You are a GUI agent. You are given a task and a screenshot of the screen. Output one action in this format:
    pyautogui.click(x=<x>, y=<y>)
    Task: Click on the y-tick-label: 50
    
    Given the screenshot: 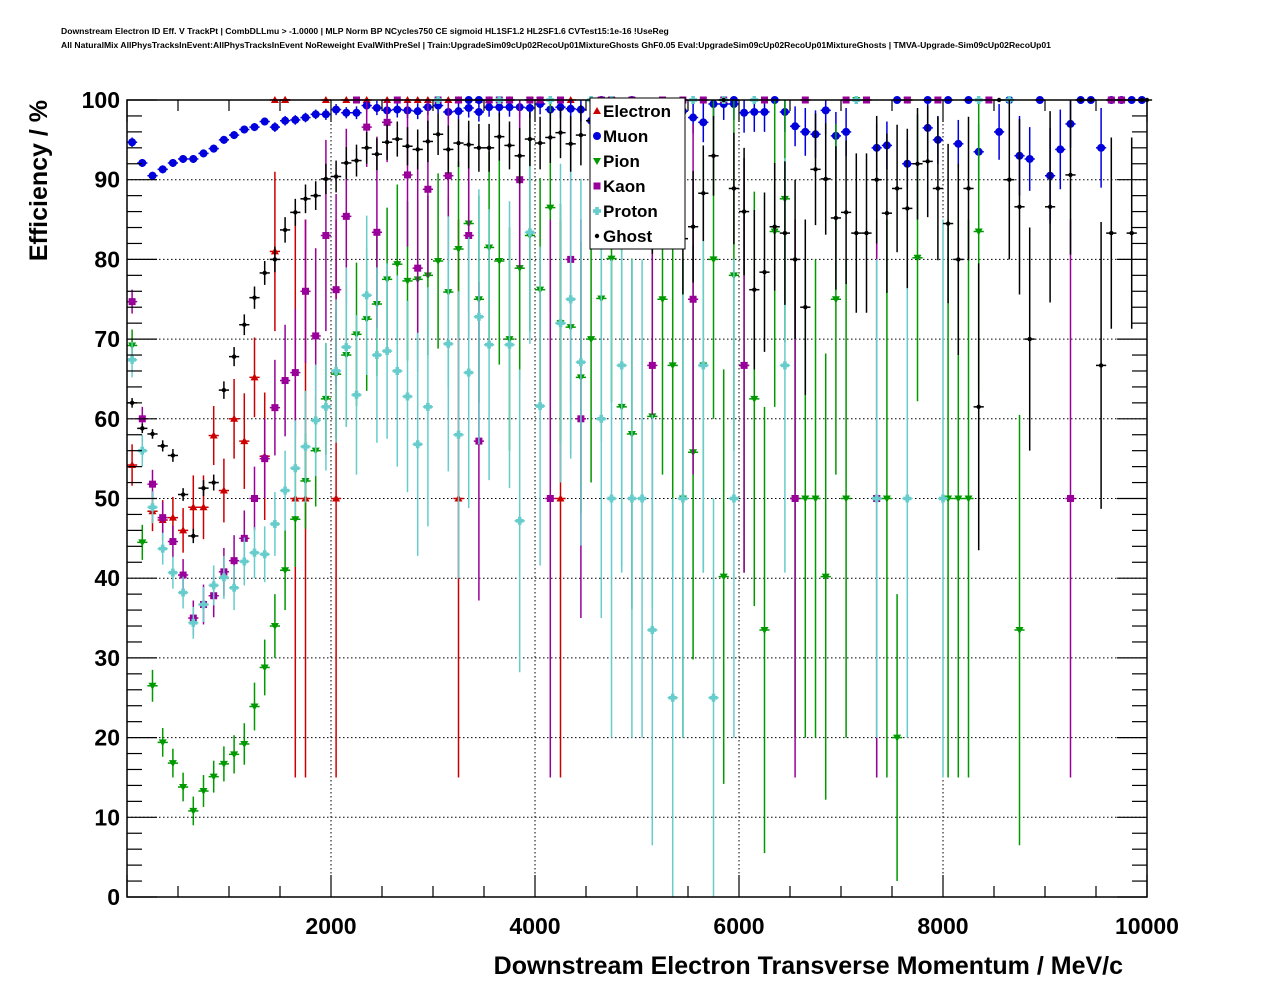 What is the action you would take?
    pyautogui.click(x=107, y=499)
    